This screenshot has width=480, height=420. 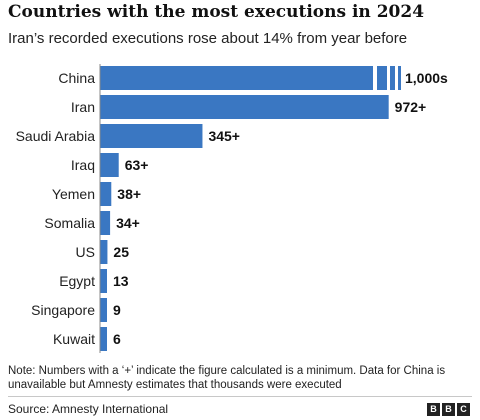 I want to click on value-label: 6, so click(x=117, y=339).